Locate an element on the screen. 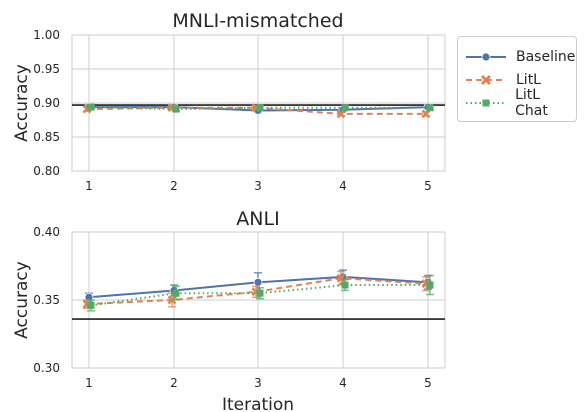  legend-label: LitL is located at coordinates (528, 80).